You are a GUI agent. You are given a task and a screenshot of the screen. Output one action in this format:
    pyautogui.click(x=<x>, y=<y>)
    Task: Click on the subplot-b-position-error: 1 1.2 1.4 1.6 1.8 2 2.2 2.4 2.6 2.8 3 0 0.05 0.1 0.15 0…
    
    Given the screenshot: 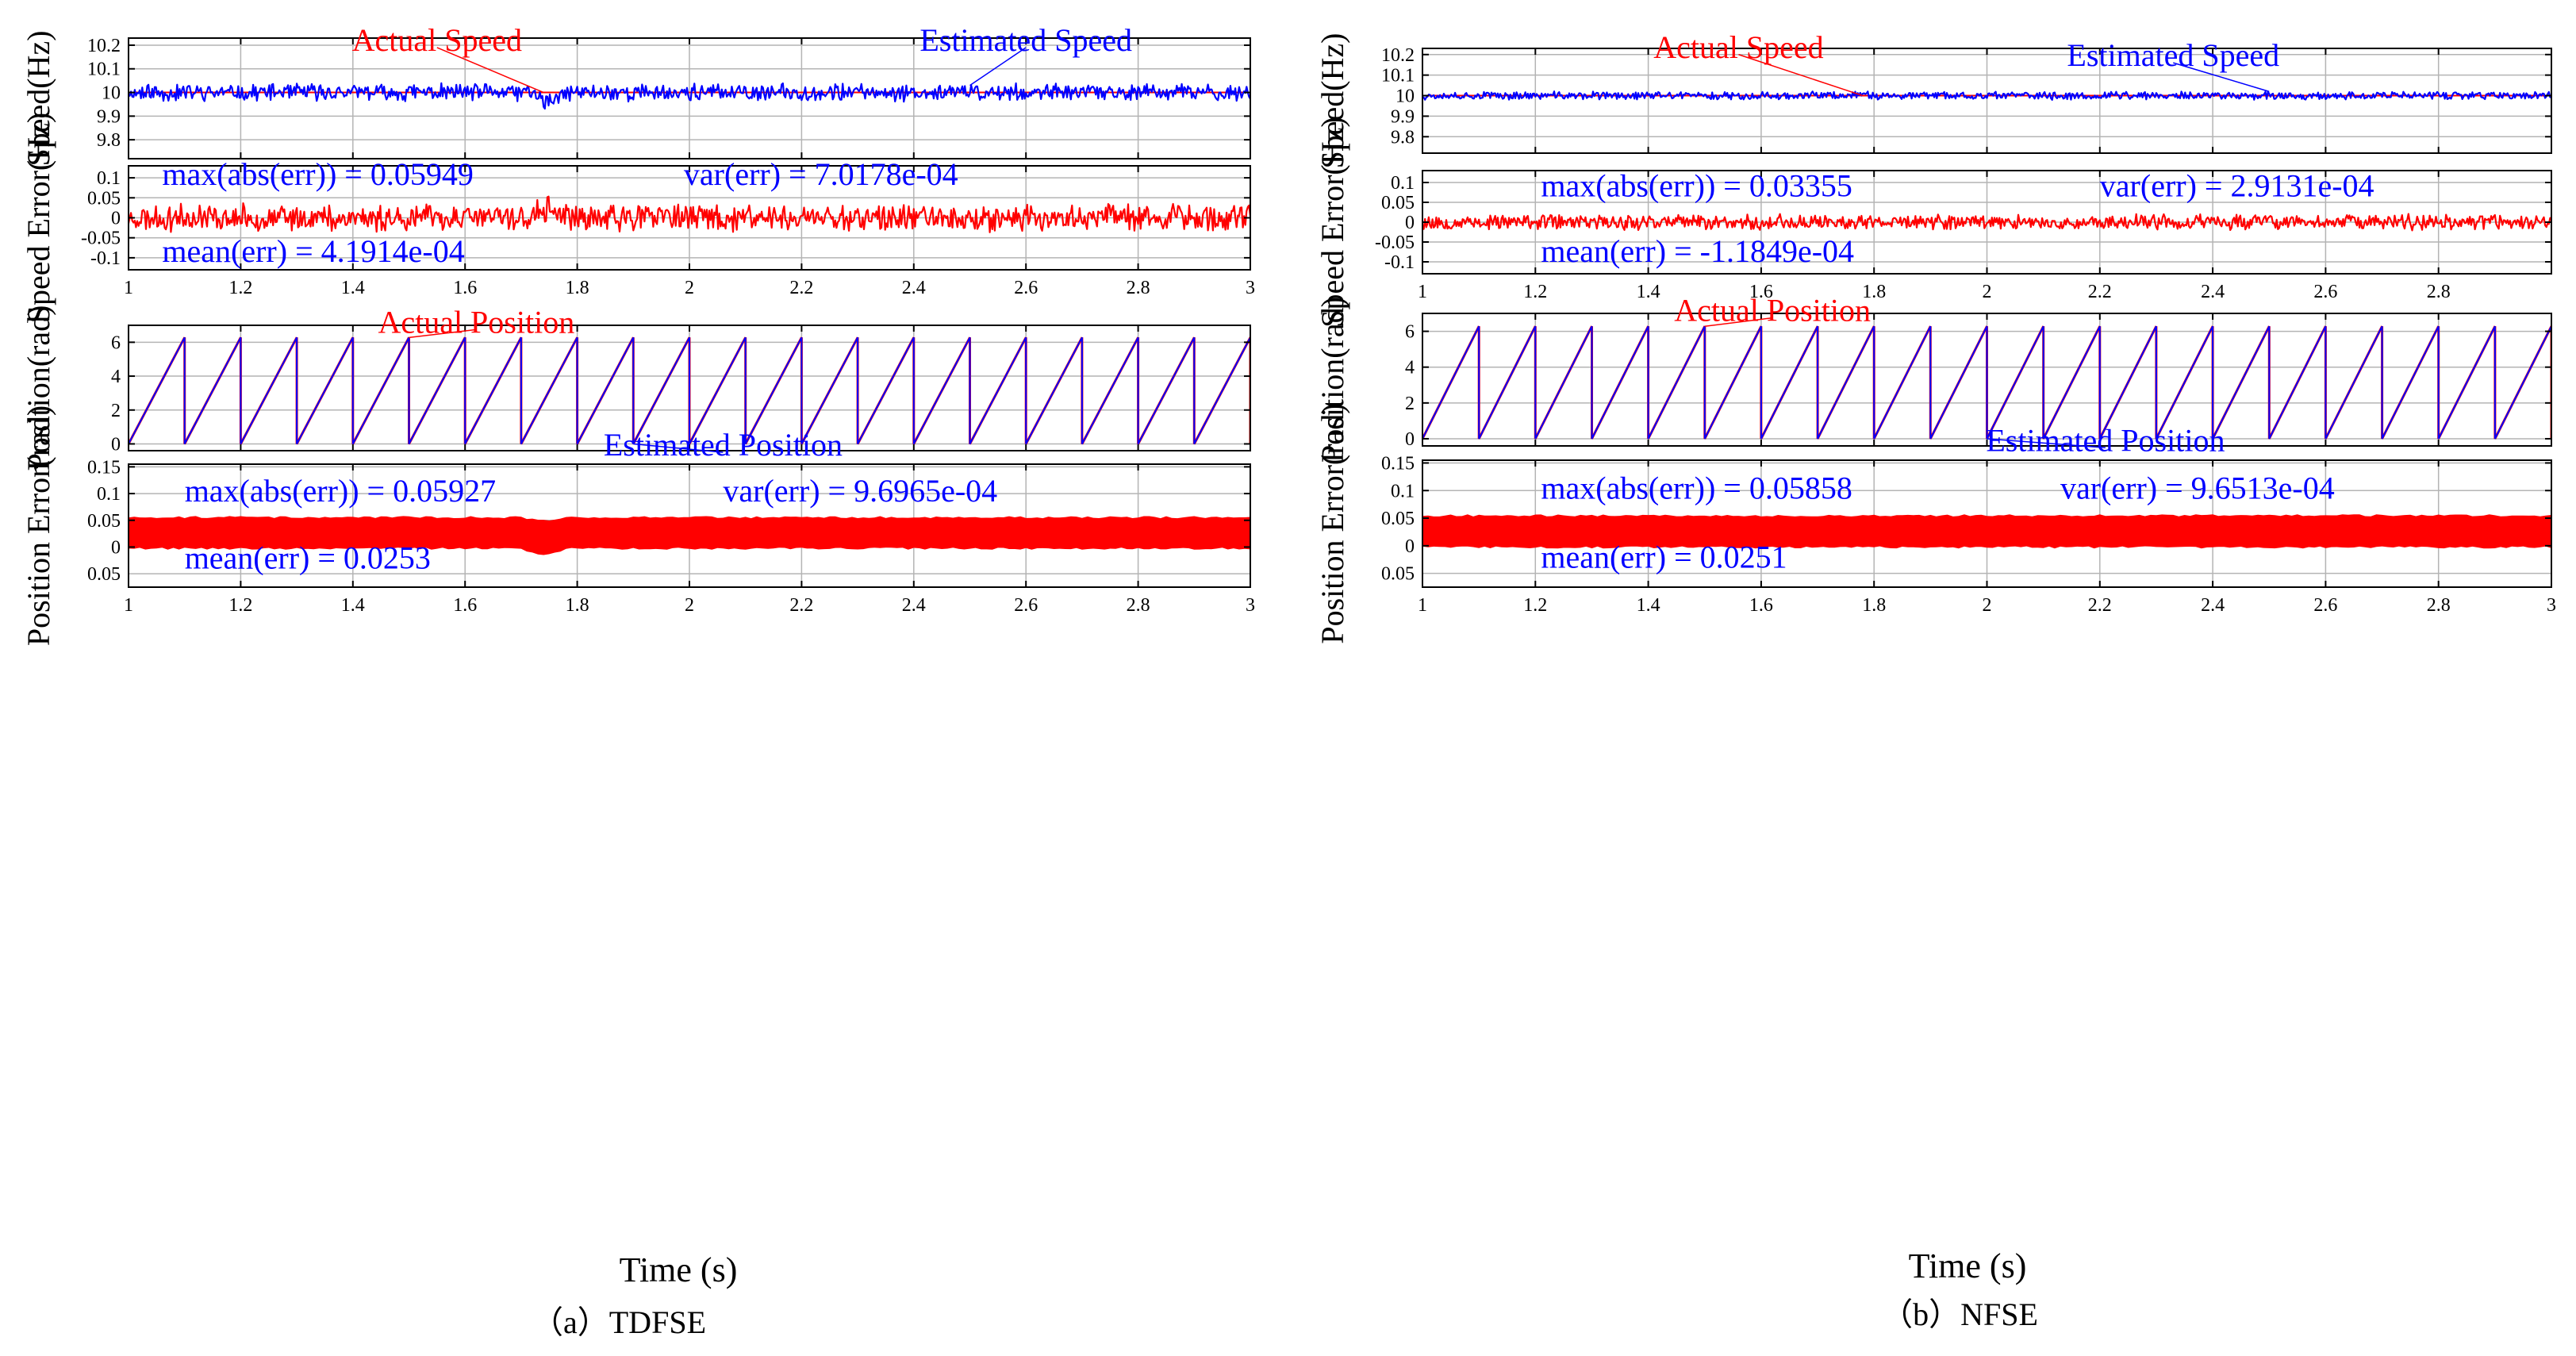 What is the action you would take?
    pyautogui.click(x=1935, y=523)
    